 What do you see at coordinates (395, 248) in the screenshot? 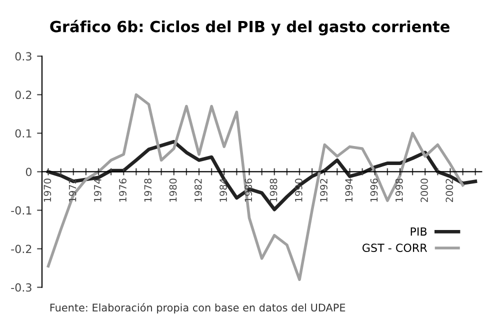
I see `legend-label: GST - CORR` at bounding box center [395, 248].